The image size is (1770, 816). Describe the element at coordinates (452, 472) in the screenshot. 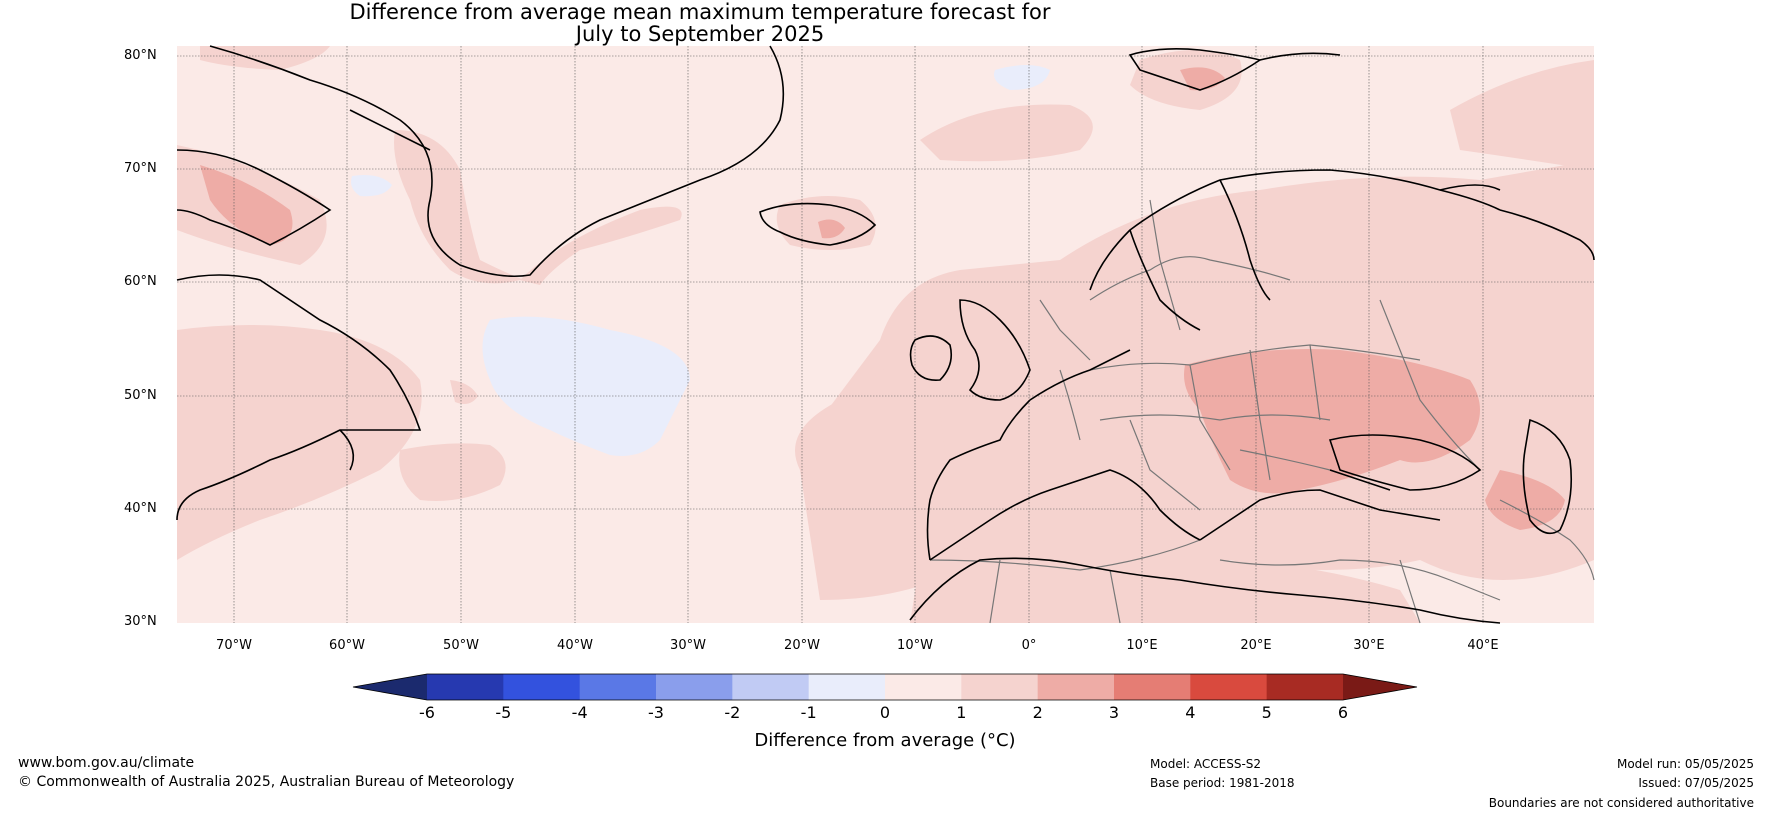

I see `anomaly-region-mid-atlantic` at that location.